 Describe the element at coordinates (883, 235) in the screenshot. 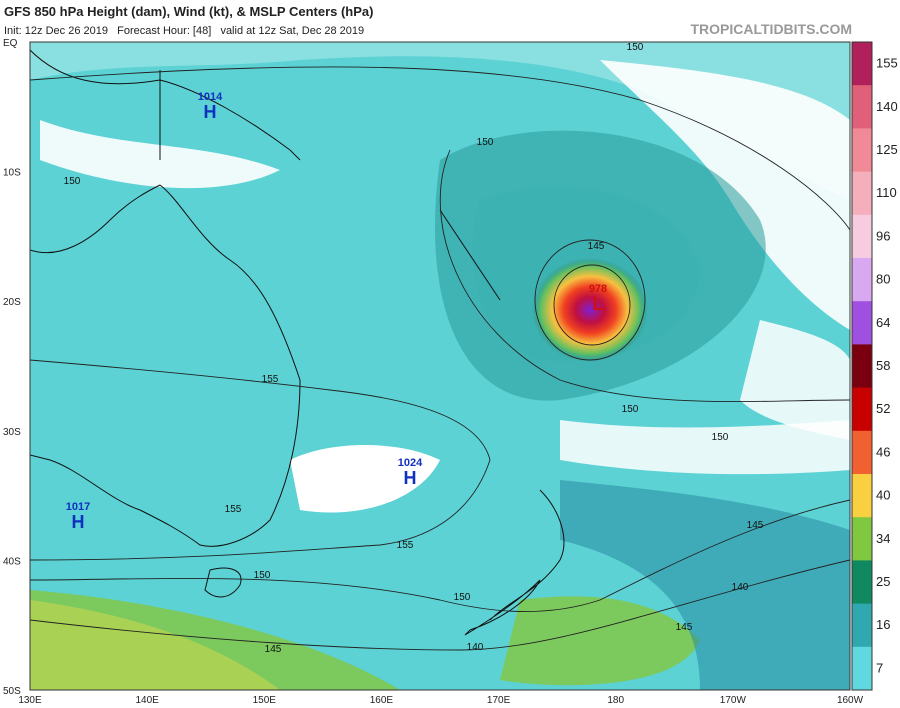

I see `colorbar-label: 96` at that location.